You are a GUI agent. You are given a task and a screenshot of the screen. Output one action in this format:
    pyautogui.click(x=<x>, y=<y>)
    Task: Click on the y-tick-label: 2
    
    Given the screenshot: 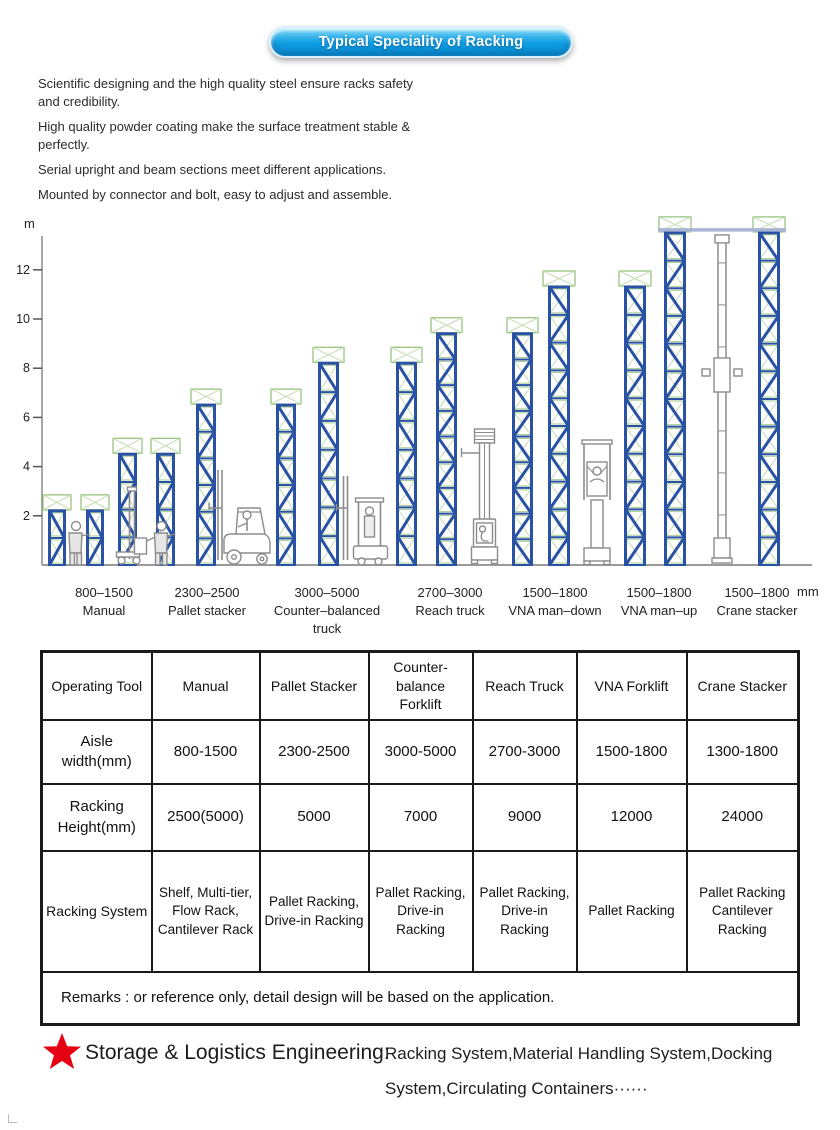 What is the action you would take?
    pyautogui.click(x=26, y=516)
    